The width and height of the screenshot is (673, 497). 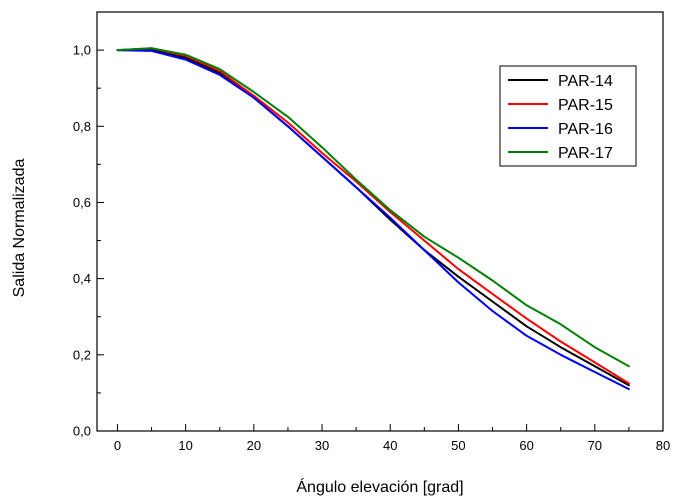 I want to click on legend: PAR-14 PAR-15 PAR-16 PAR-17, so click(x=568, y=116).